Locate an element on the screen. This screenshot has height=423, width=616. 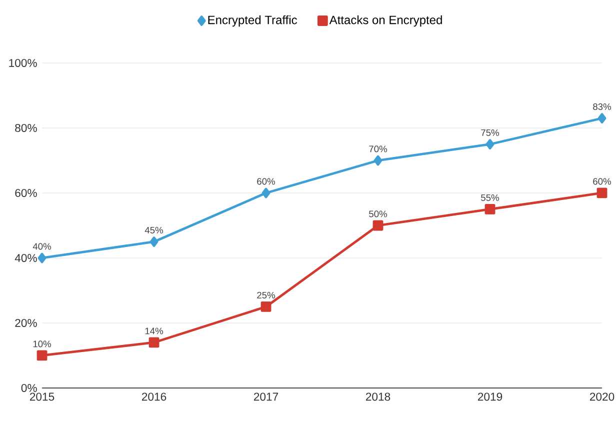
data-label: 70% is located at coordinates (378, 149).